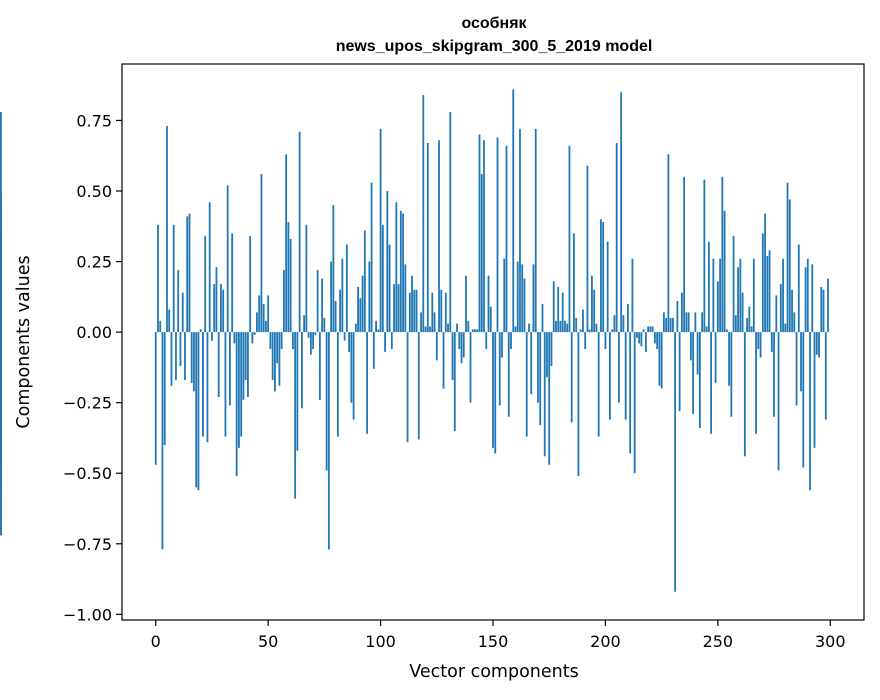 The height and width of the screenshot is (700, 880). Describe the element at coordinates (94, 332) in the screenshot. I see `y-tick-label-3: 0.00` at that location.